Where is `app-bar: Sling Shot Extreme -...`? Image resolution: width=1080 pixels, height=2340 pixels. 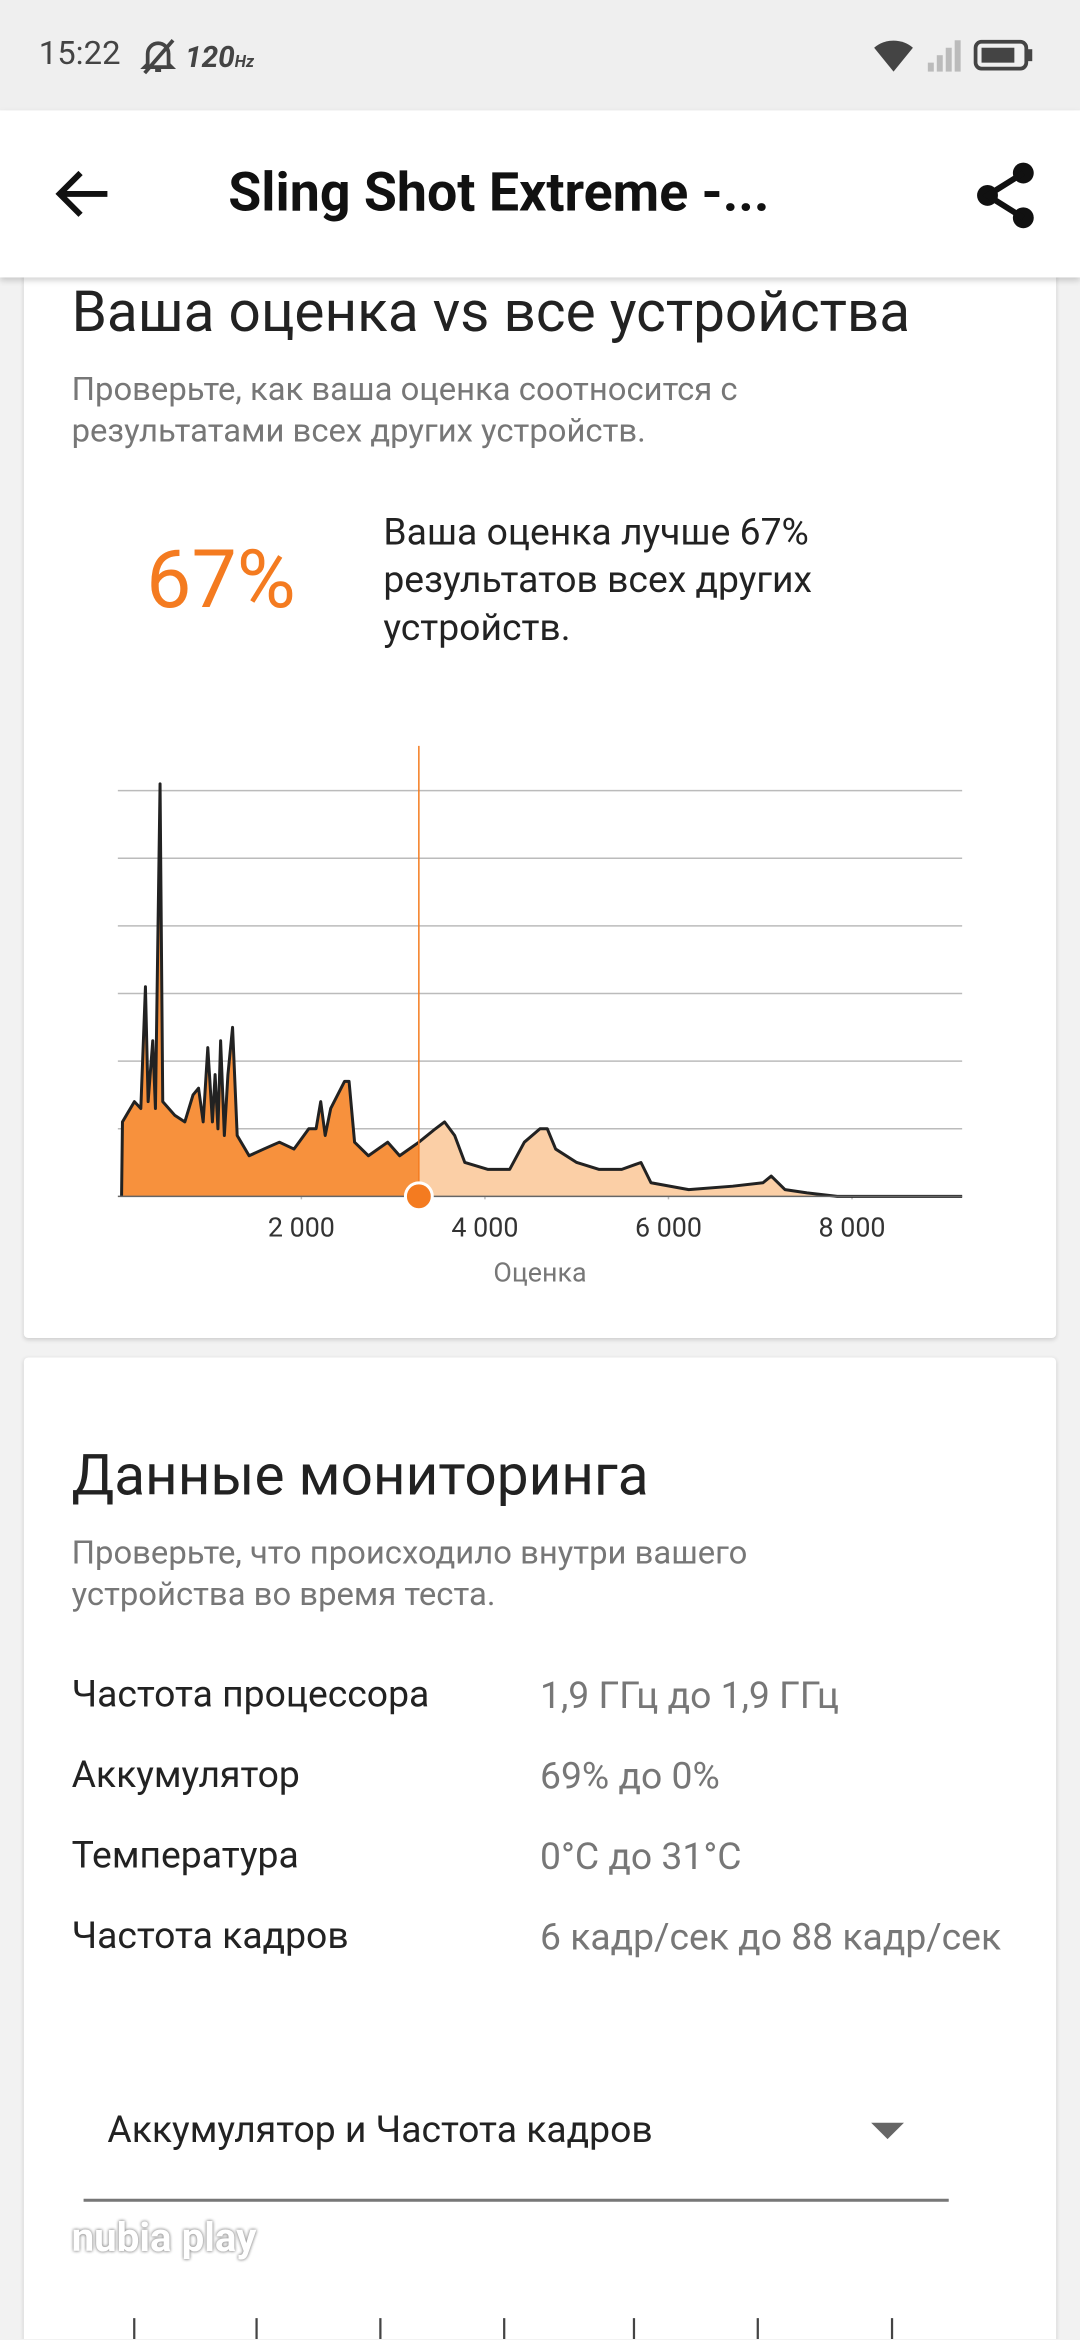
app-bar: Sling Shot Extreme -... is located at coordinates (540, 194).